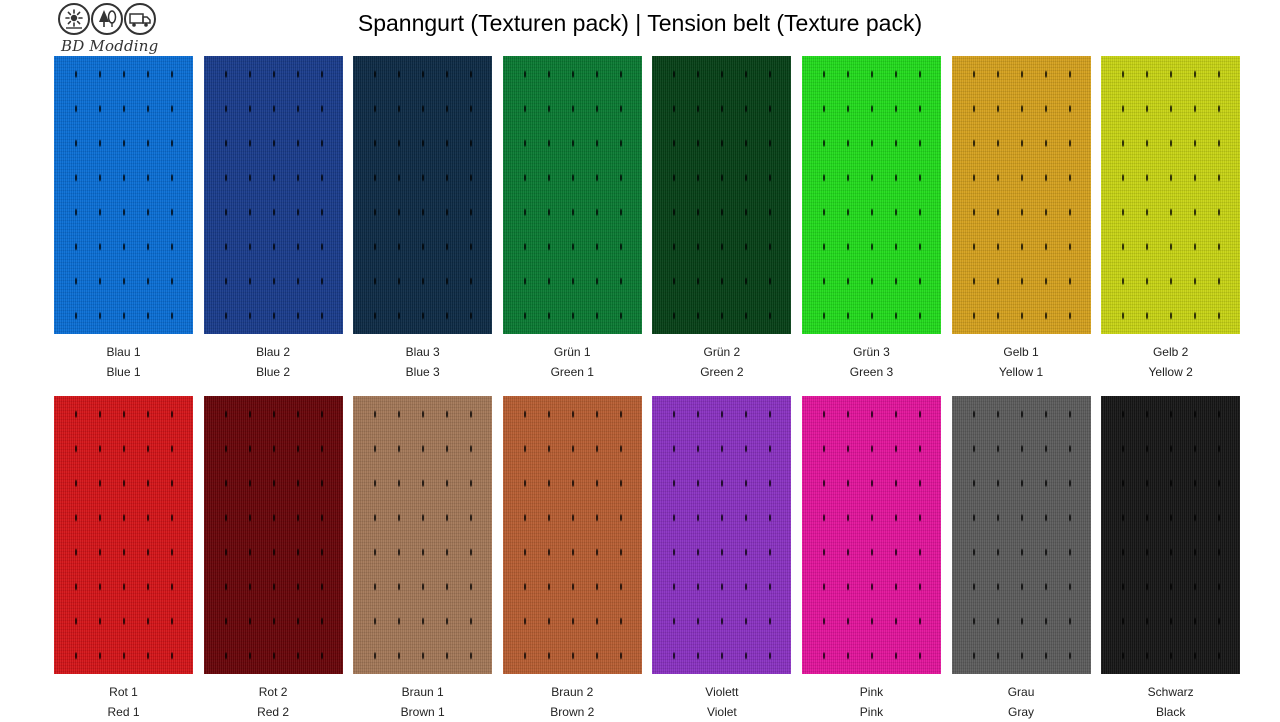 The image size is (1280, 722). I want to click on label-german: Pink, so click(871, 692).